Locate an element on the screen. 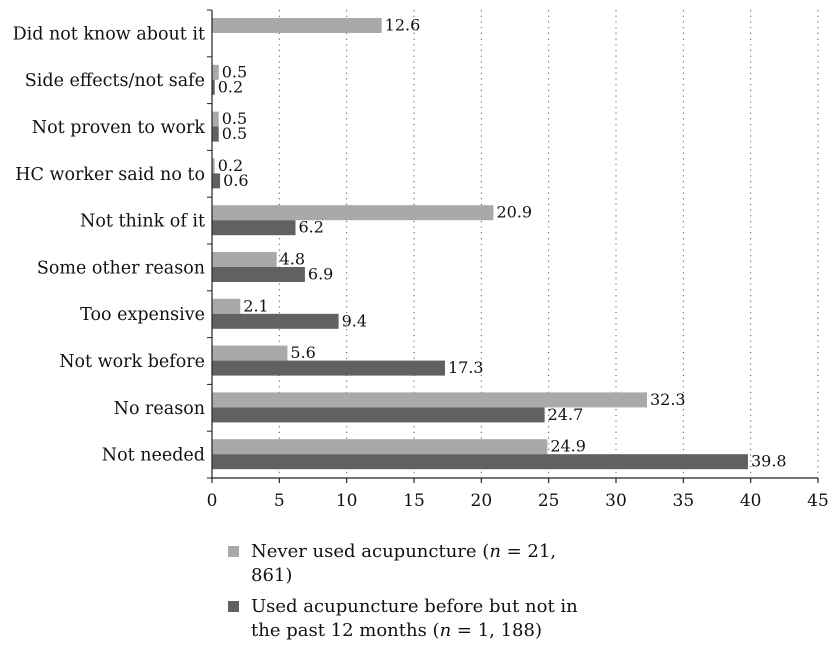  category-label-0: Did not know about it is located at coordinates (109, 34).